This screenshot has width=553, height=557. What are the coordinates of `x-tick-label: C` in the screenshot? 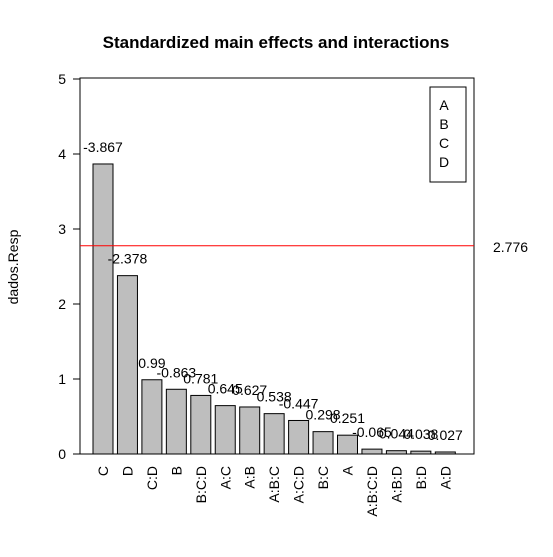 It's located at (103, 471).